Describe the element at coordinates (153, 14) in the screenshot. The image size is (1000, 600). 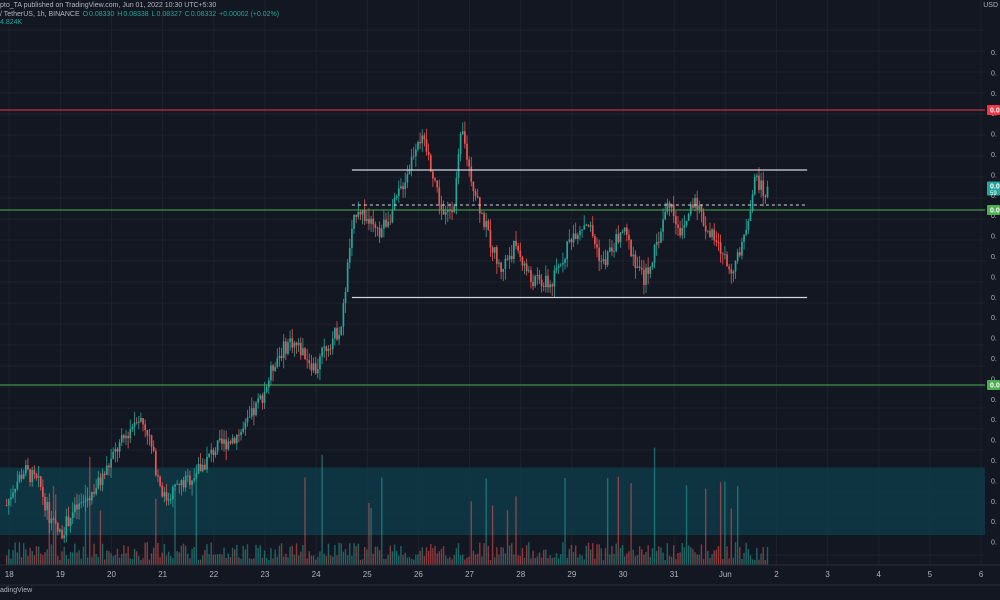
I see `low-label: L` at that location.